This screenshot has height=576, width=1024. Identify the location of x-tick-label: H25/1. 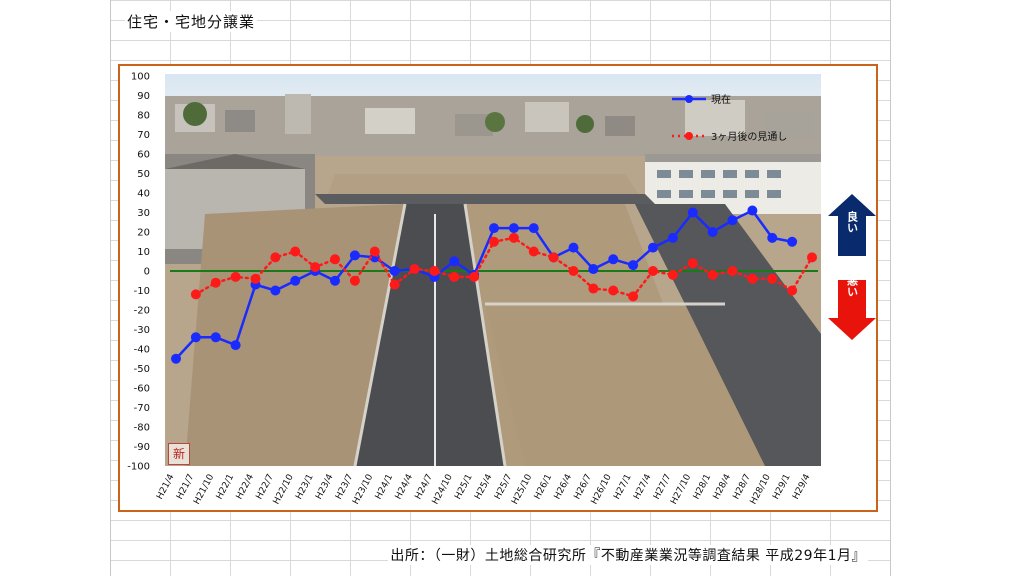
(463, 487).